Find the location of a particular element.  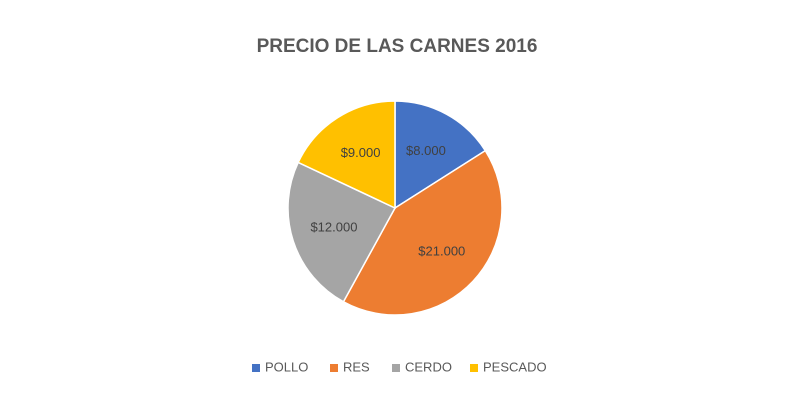

legend-label: CERDO is located at coordinates (428, 366).